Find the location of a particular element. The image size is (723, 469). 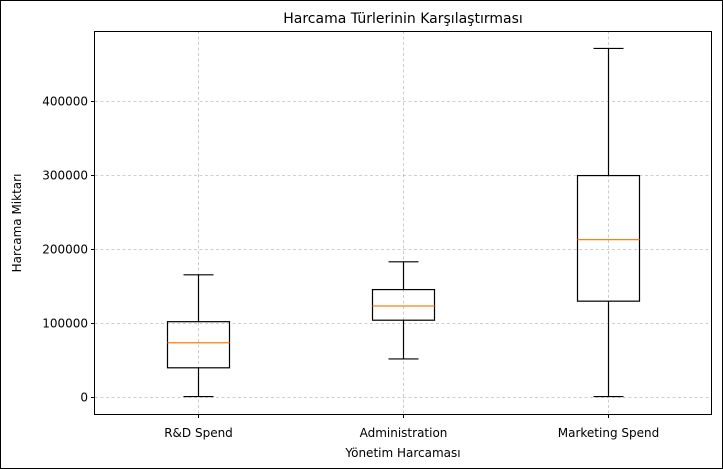

y-tick-label: 400000 is located at coordinates (65, 102).